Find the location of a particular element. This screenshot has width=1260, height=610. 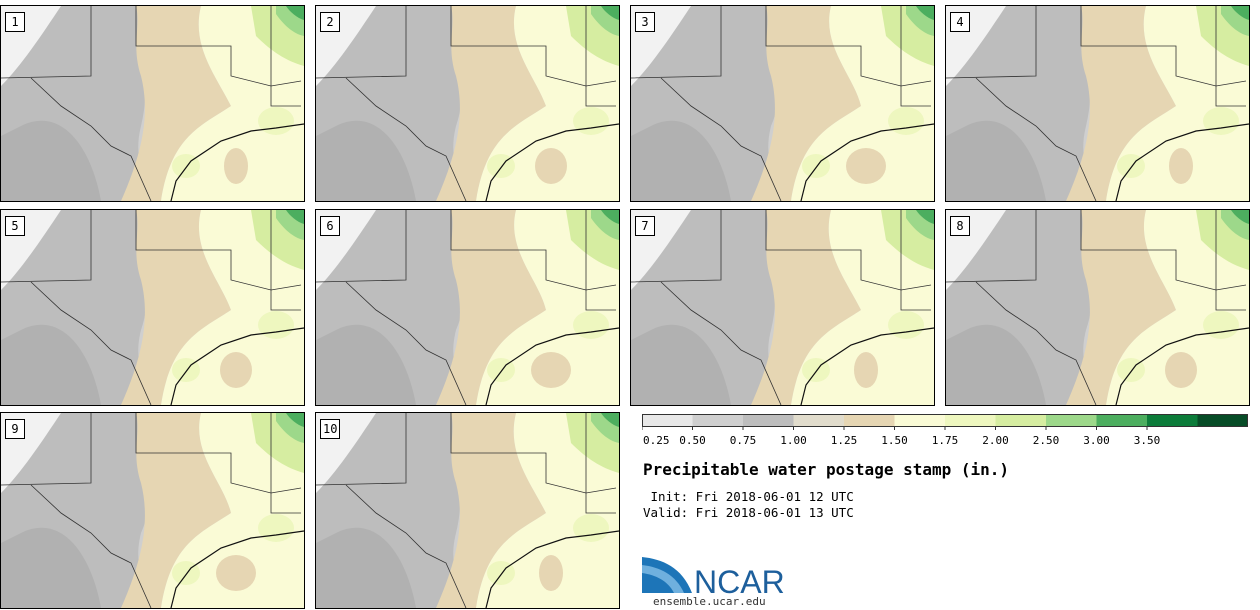

stamp-label: 3 is located at coordinates (645, 22).